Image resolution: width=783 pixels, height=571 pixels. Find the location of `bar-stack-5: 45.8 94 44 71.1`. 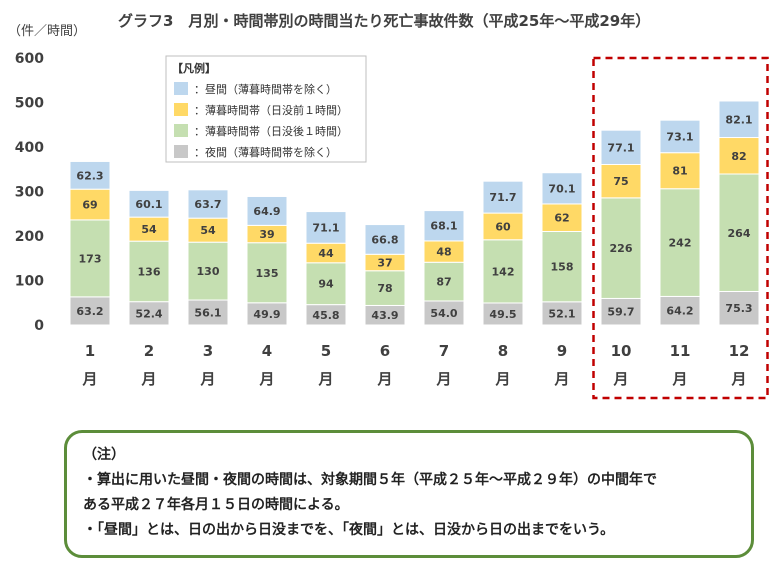

bar-stack-5: 45.8 94 44 71.1 is located at coordinates (326, 268).